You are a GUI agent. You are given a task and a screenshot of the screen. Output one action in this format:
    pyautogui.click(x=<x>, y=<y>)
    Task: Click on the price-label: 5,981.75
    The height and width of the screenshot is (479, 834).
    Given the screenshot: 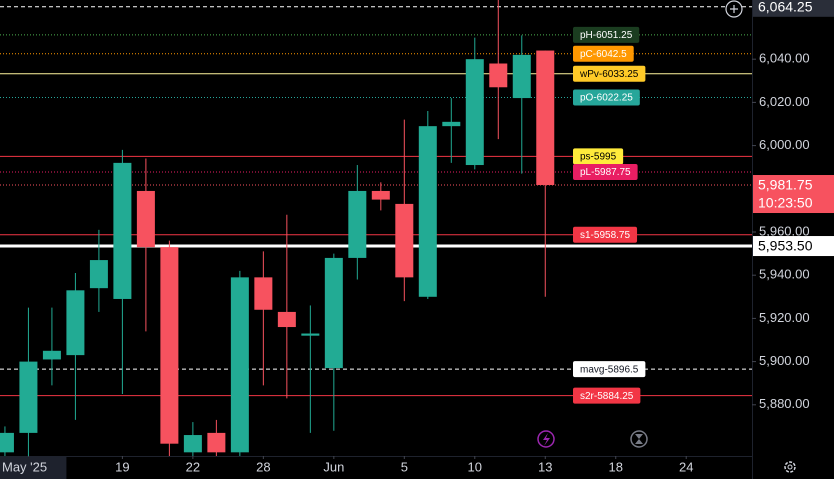 What is the action you would take?
    pyautogui.click(x=785, y=185)
    